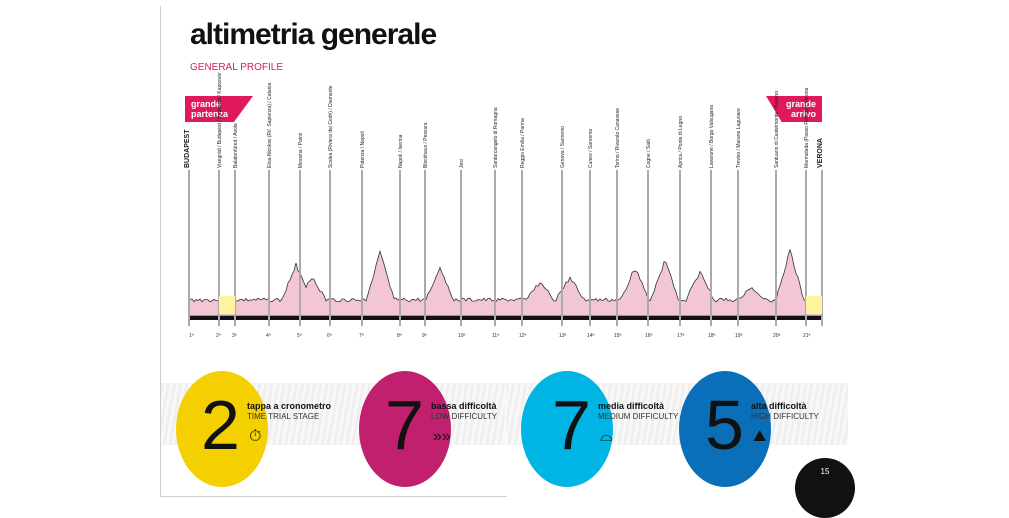 This screenshot has height=518, width=1009. I want to click on stage-number-label: 7ª, so click(361, 336).